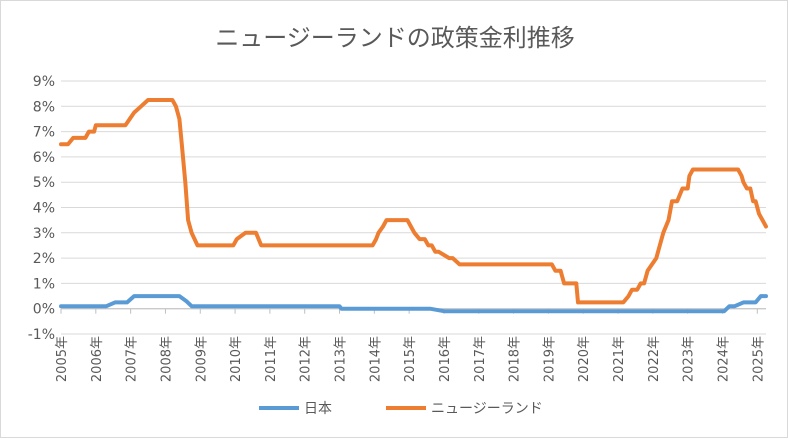 This screenshot has width=788, height=439. What do you see at coordinates (619, 359) in the screenshot?
I see `x-tick-label: 2021年` at bounding box center [619, 359].